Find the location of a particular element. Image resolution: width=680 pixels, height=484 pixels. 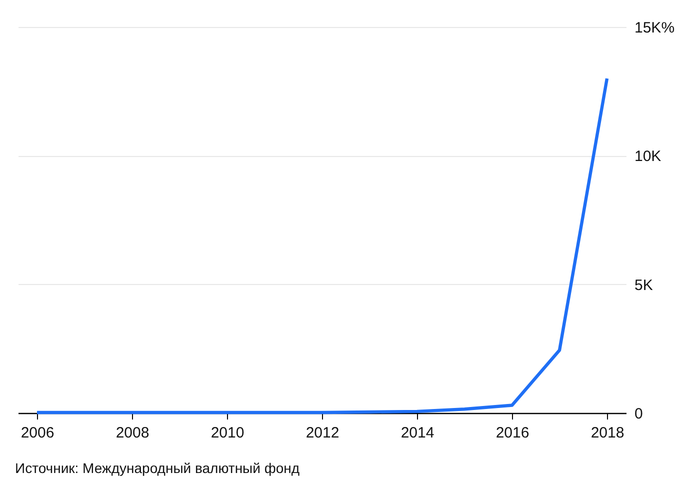

x-tick-label: 2010 is located at coordinates (227, 433).